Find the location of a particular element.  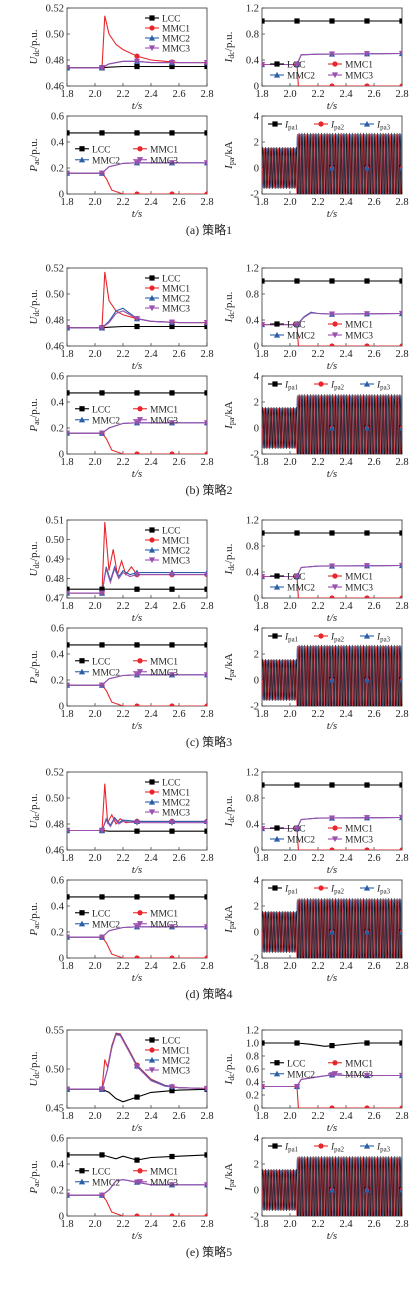

y-axis-label: Ipa/kA is located at coordinates (229, 155).